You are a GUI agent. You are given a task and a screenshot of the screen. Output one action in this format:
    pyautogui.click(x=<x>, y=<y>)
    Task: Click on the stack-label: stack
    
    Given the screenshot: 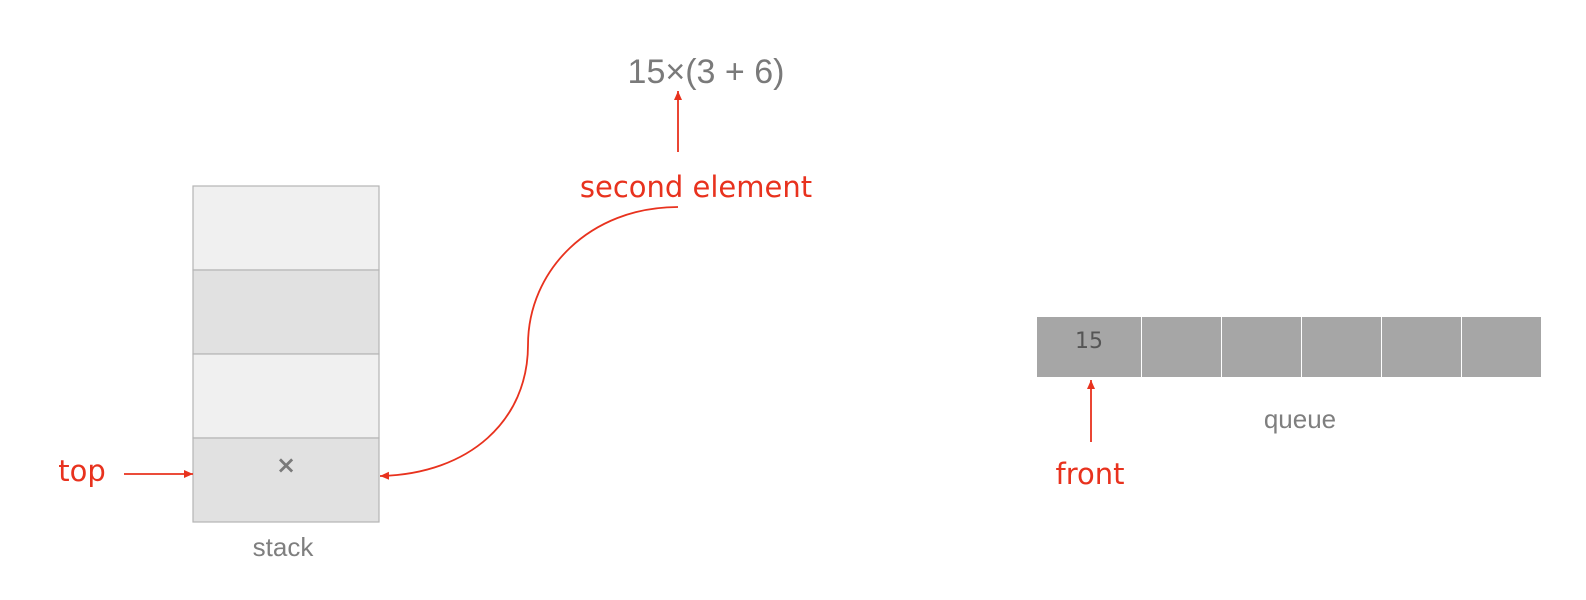 What is the action you would take?
    pyautogui.click(x=284, y=547)
    